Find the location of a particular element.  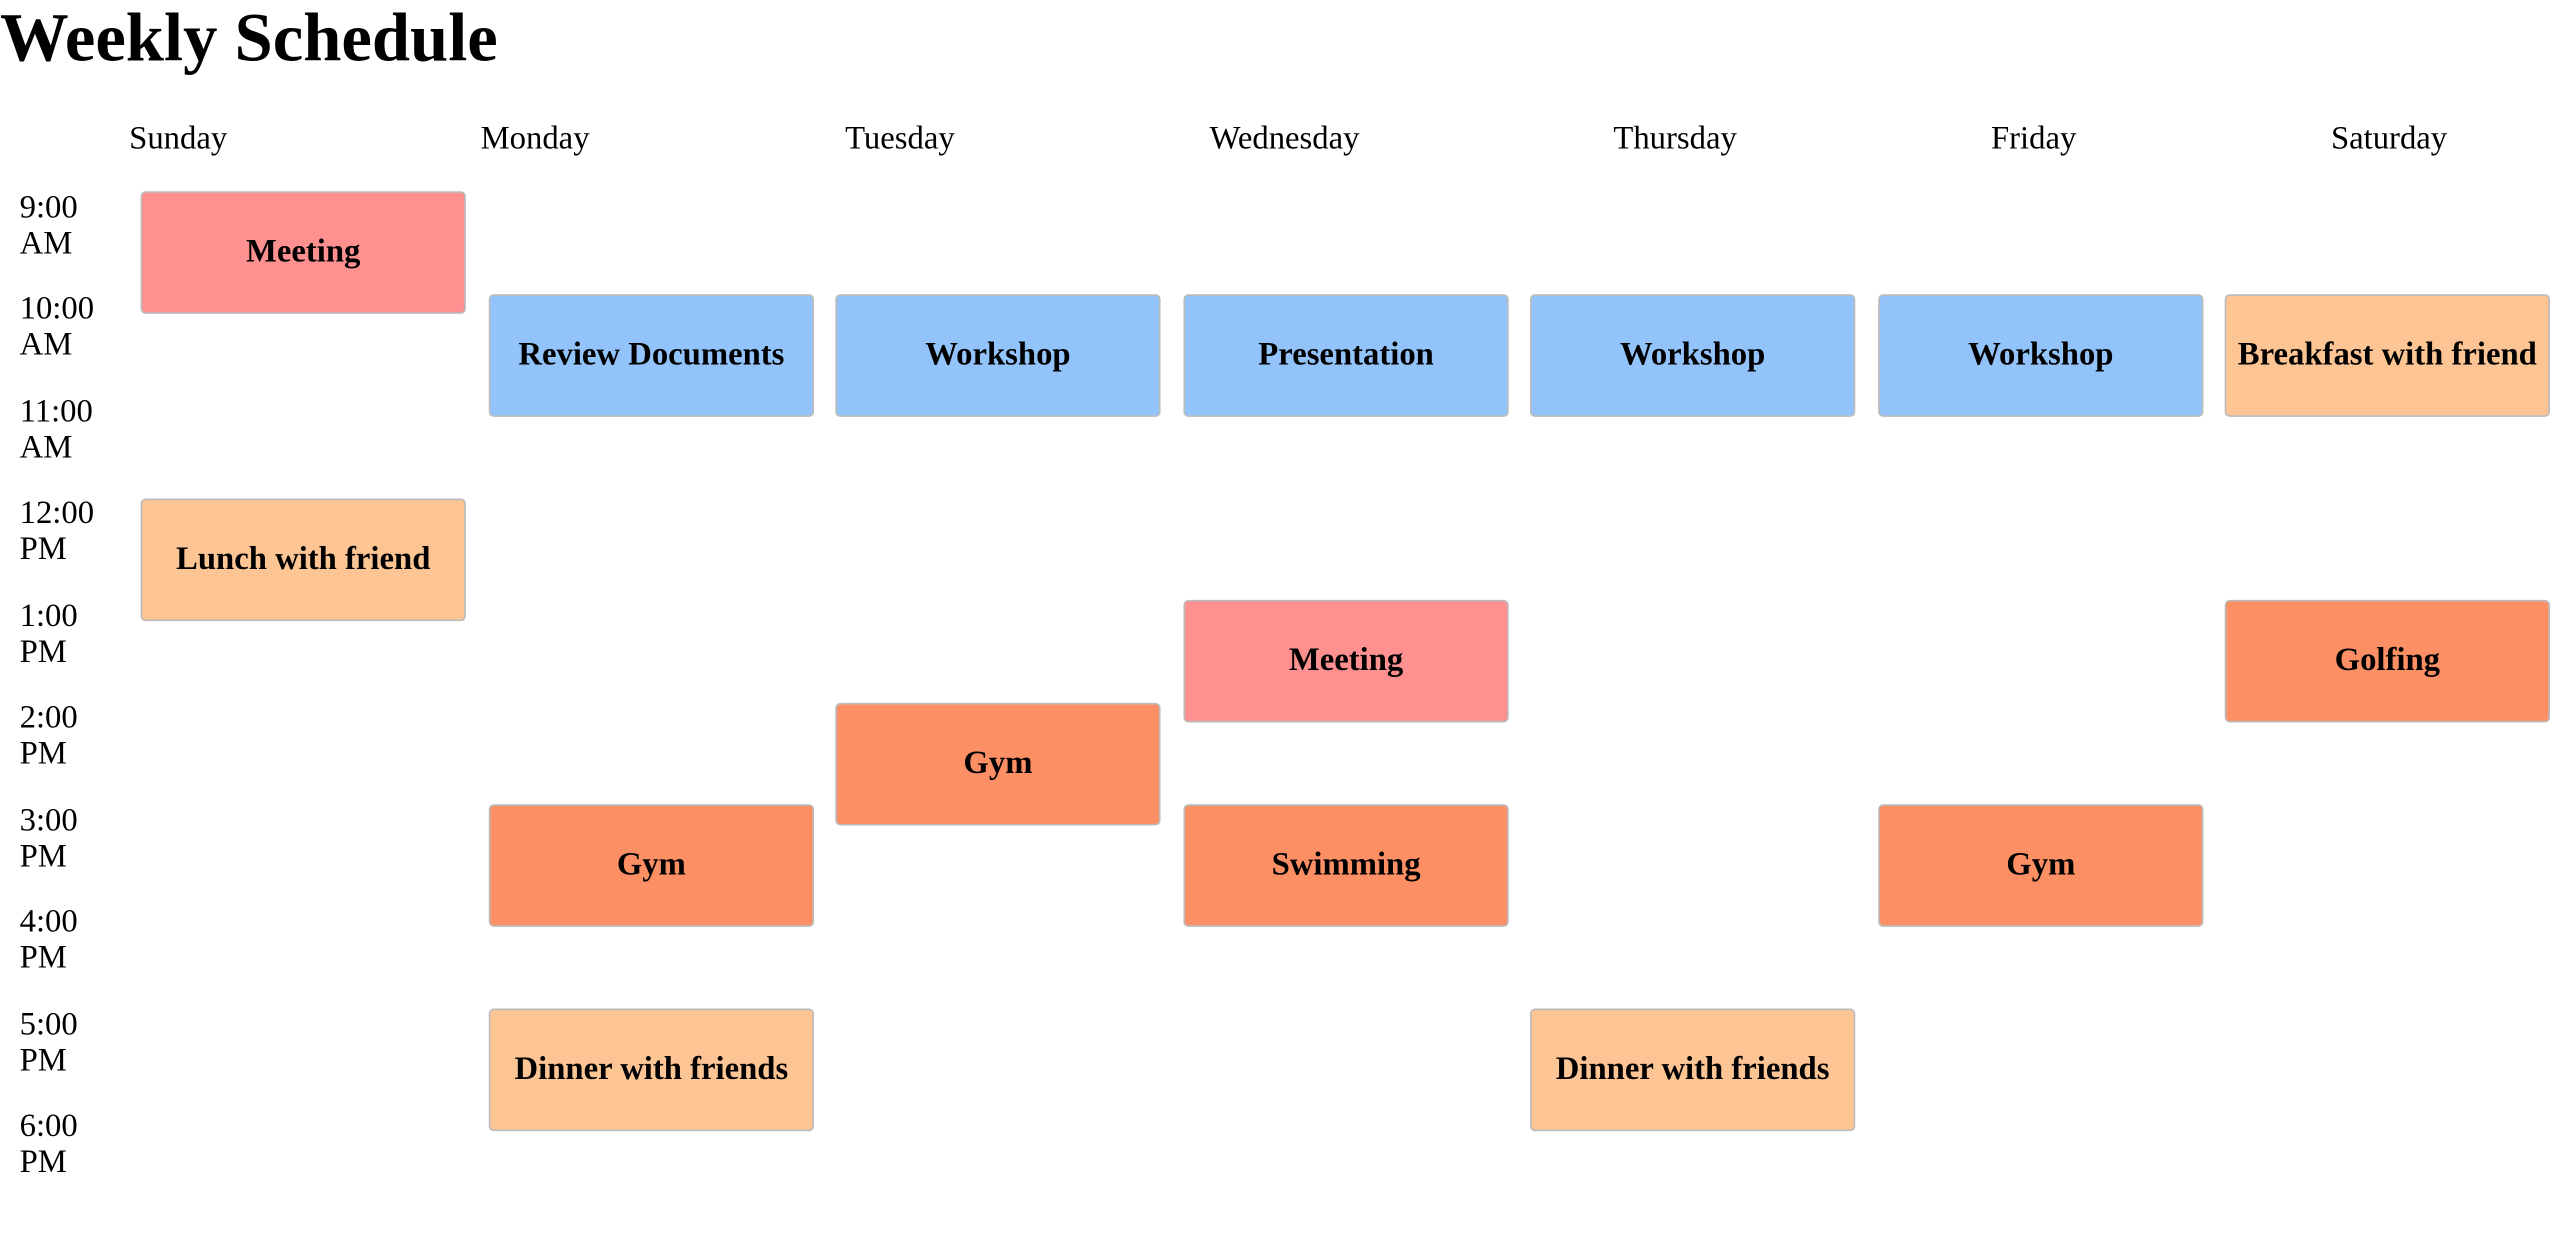

event-wednesday-presentation: Presentation is located at coordinates (1346, 355).